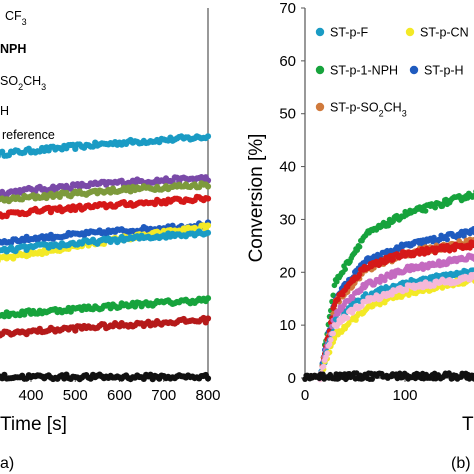  What do you see at coordinates (119, 395) in the screenshot?
I see `x-tick-label: 600` at bounding box center [119, 395].